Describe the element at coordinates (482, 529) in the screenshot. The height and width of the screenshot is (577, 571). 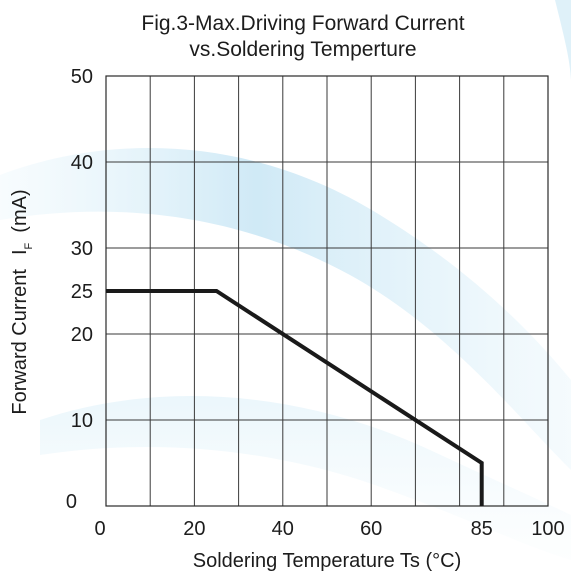
I see `x-tick-label: 85` at that location.